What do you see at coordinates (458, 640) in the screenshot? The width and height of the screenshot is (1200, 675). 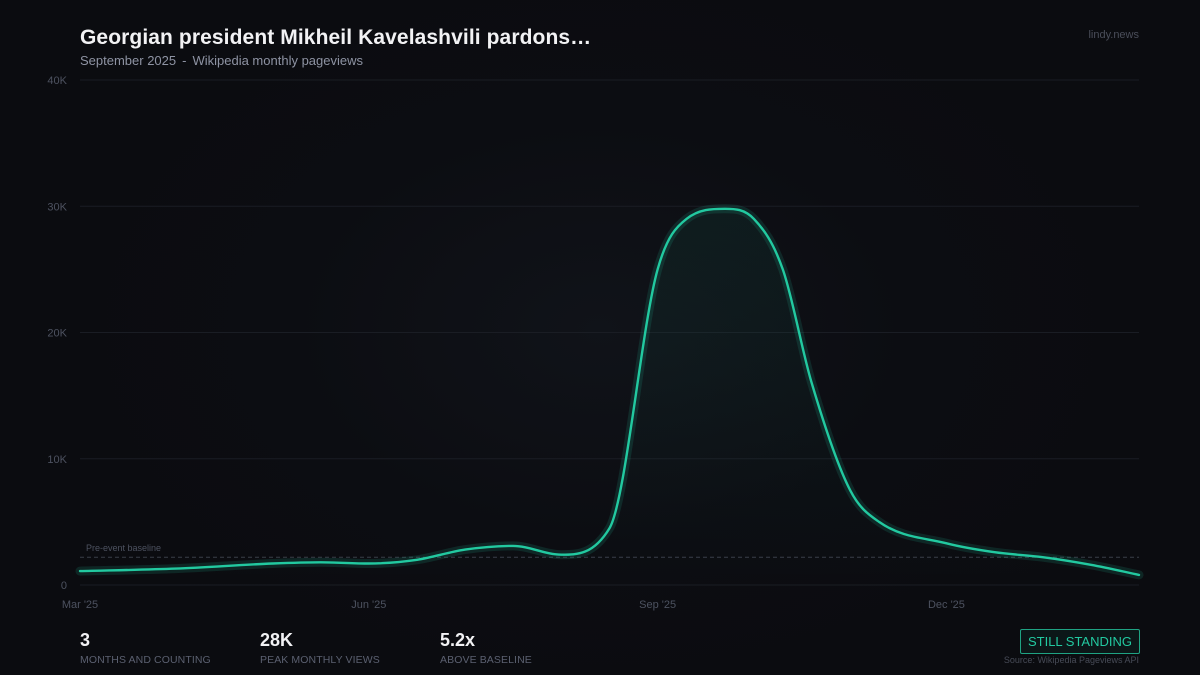 I see `stat-baseline-ratio-value: 5.2x` at bounding box center [458, 640].